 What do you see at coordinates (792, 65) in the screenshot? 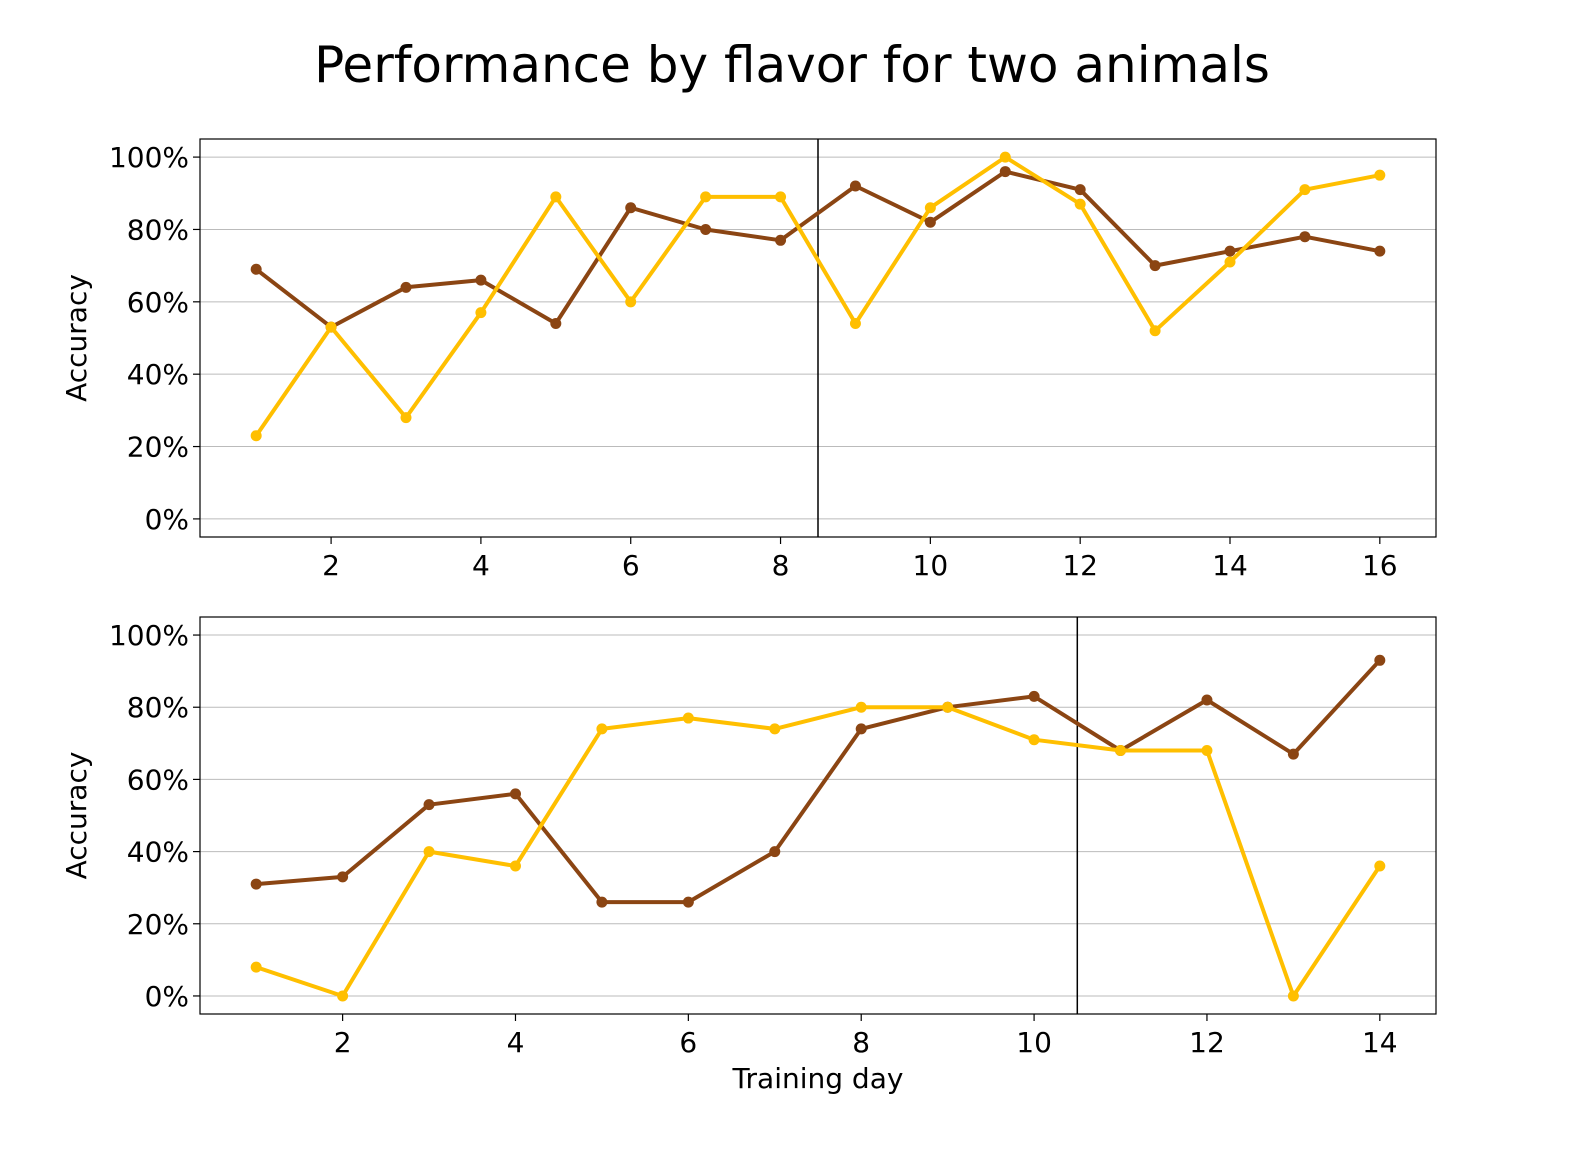
I see `figure-title: Performance by flavor for two animals` at bounding box center [792, 65].